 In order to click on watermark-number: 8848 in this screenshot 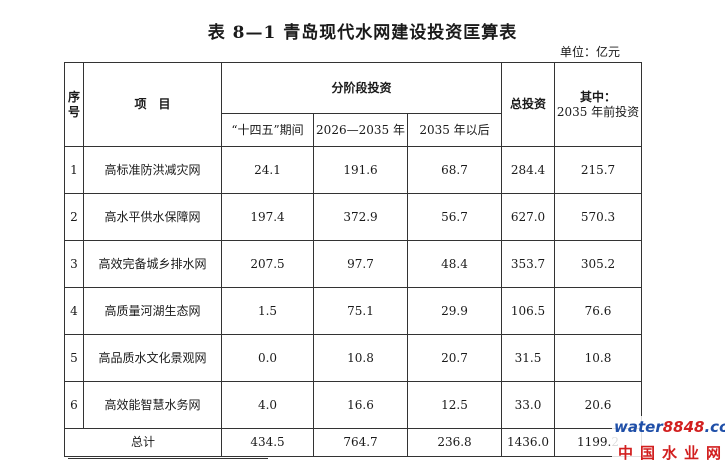, I will do `click(683, 427)`.